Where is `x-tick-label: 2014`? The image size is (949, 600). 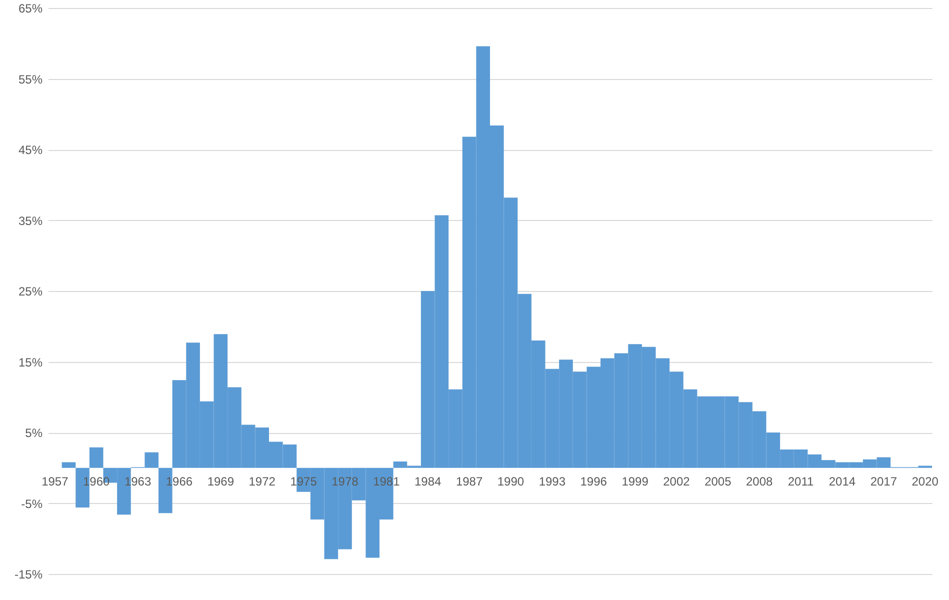
x-tick-label: 2014 is located at coordinates (842, 481).